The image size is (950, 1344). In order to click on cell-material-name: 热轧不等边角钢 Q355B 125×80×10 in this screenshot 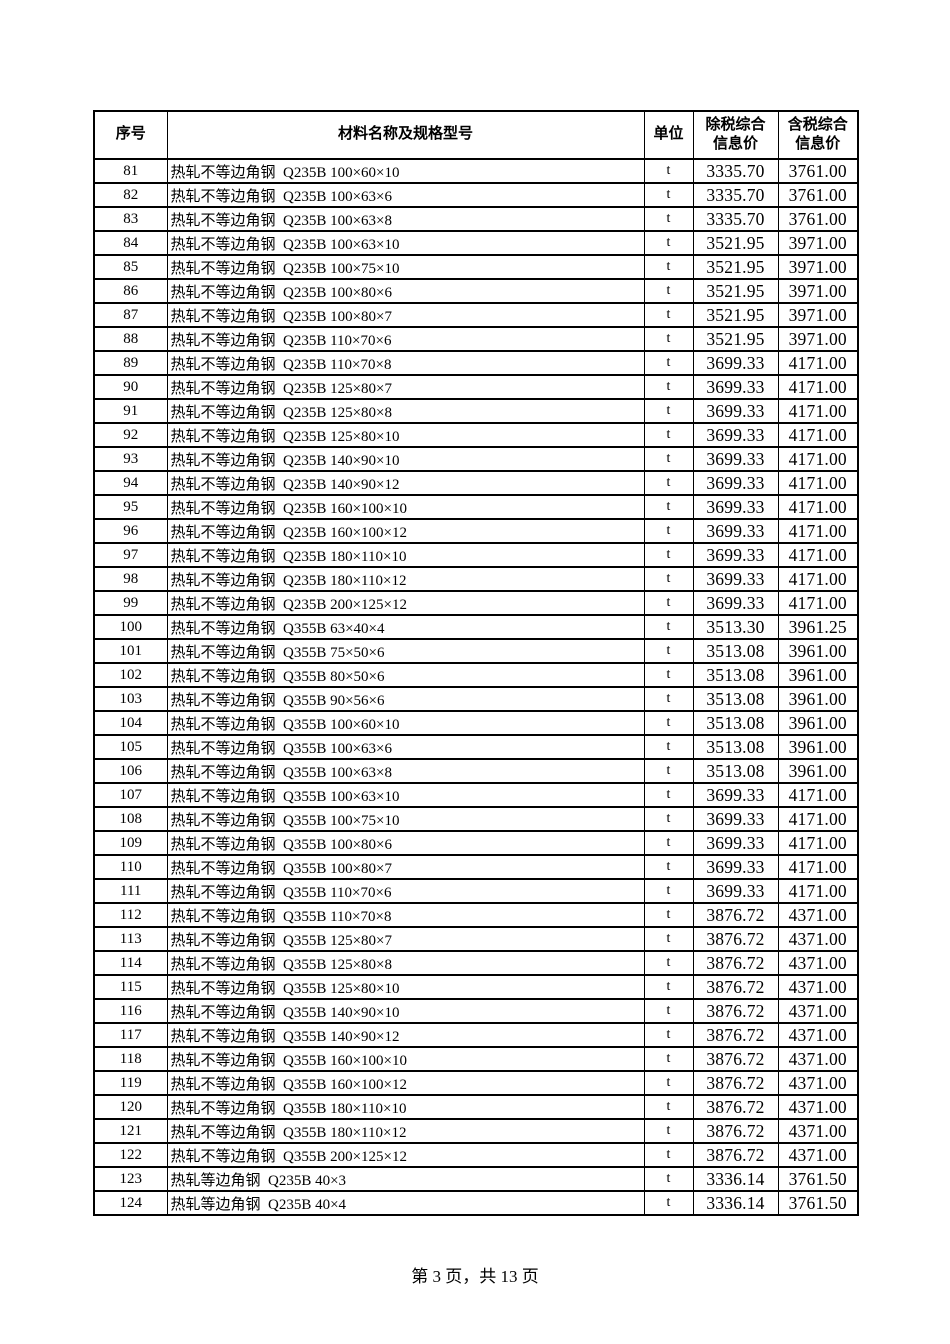, I will do `click(405, 987)`.